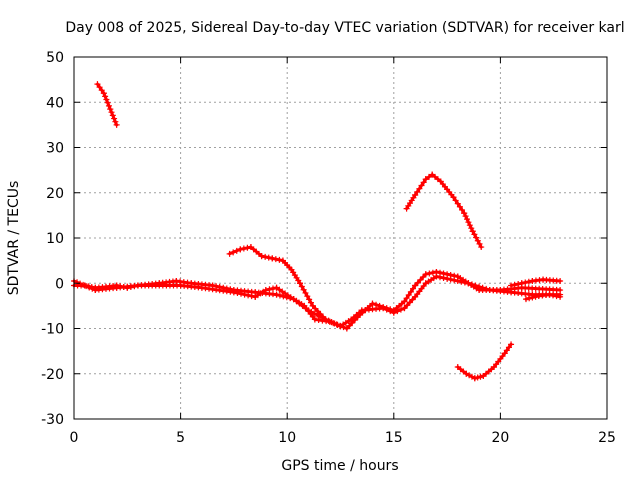 The width and height of the screenshot is (640, 480). What do you see at coordinates (52, 420) in the screenshot?
I see `y-tick-label: -30` at bounding box center [52, 420].